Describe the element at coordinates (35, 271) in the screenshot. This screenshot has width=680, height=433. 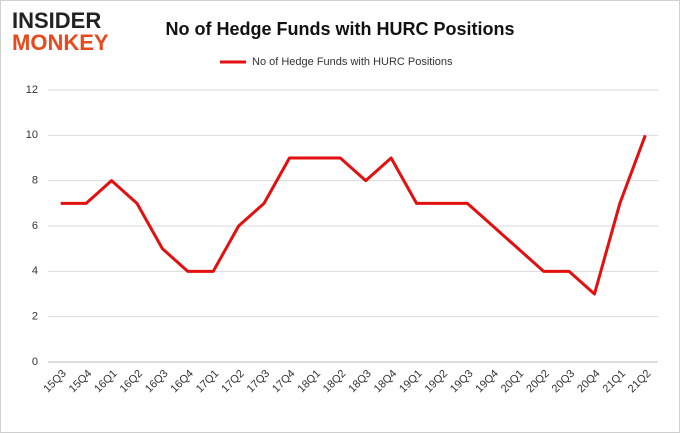
I see `y-tick-label: 4` at that location.